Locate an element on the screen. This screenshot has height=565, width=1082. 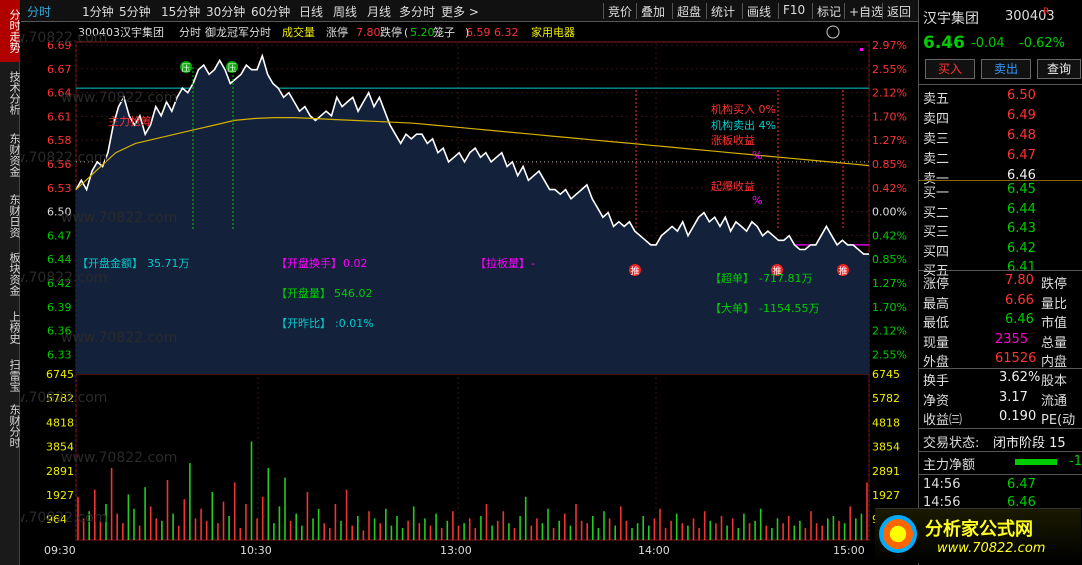
divider is located at coordinates (1000, 84).